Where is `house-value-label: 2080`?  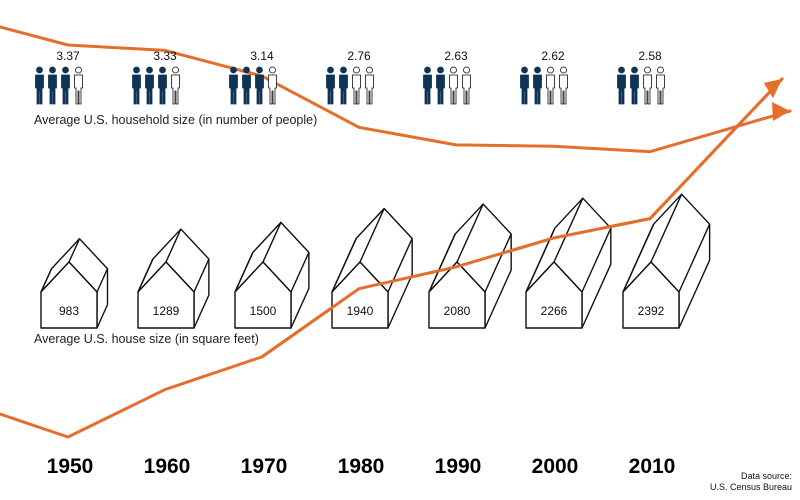 house-value-label: 2080 is located at coordinates (457, 311).